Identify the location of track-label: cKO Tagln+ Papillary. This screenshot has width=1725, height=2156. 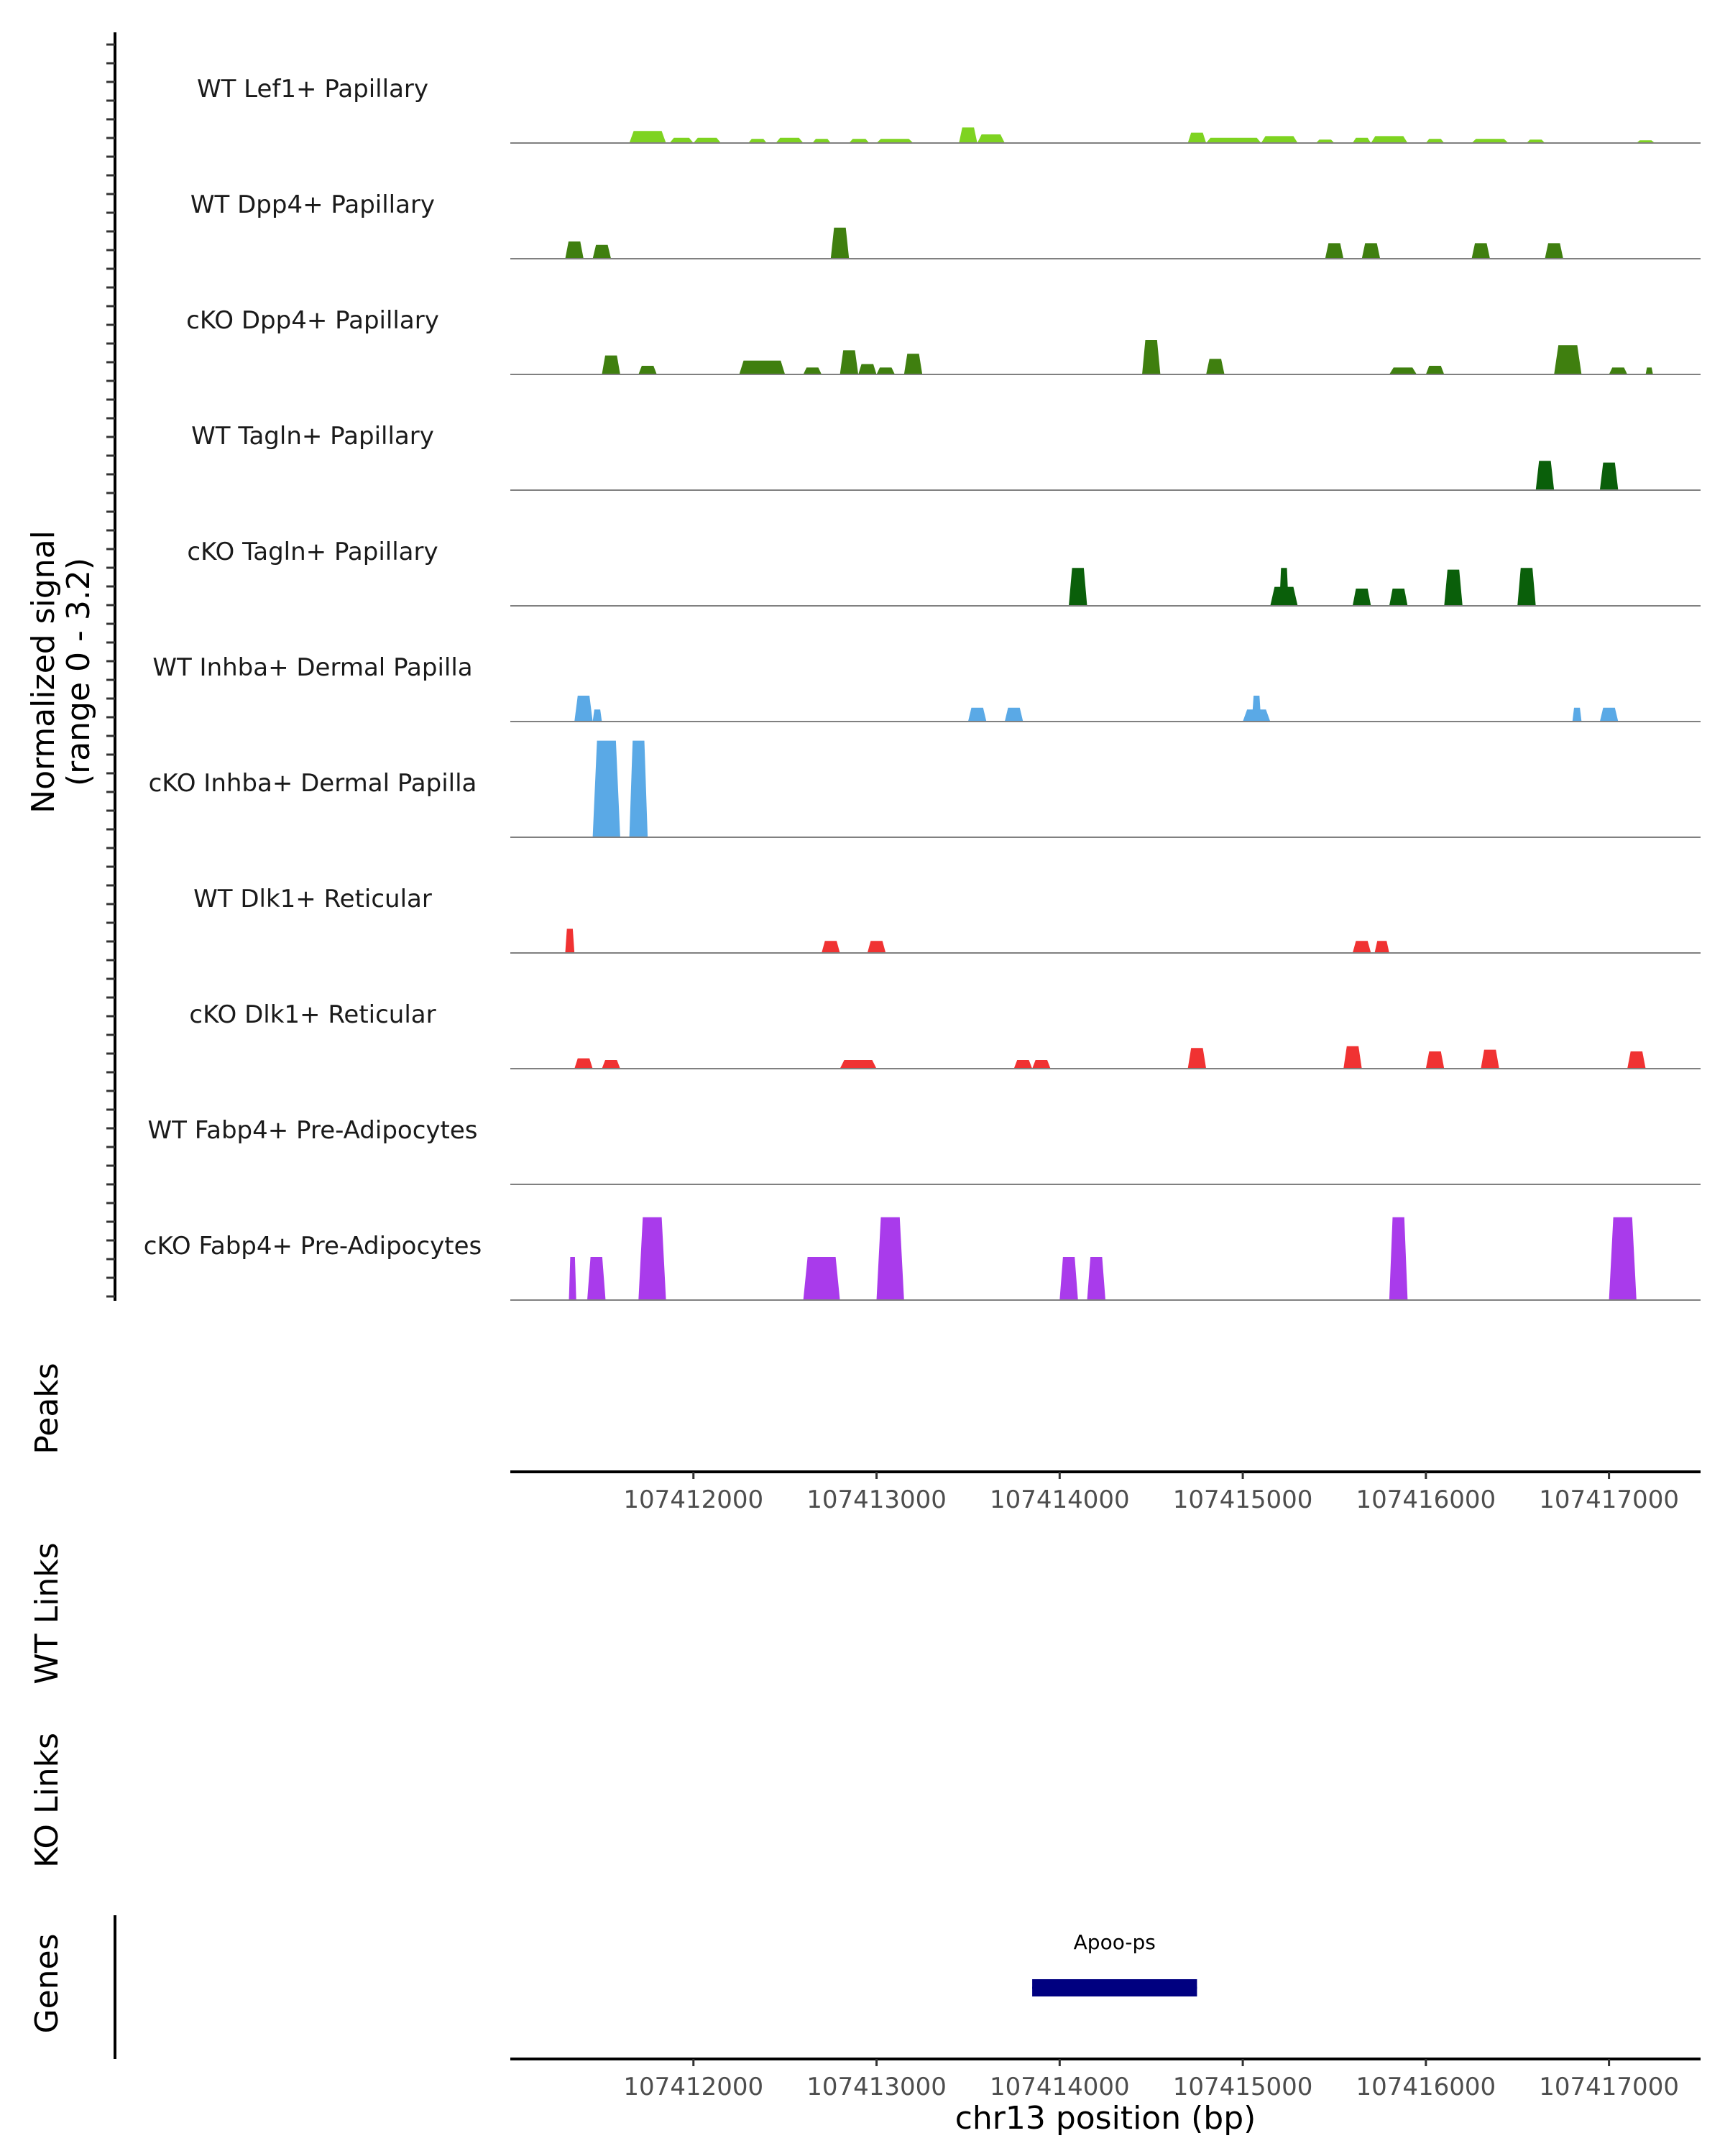
(312, 552).